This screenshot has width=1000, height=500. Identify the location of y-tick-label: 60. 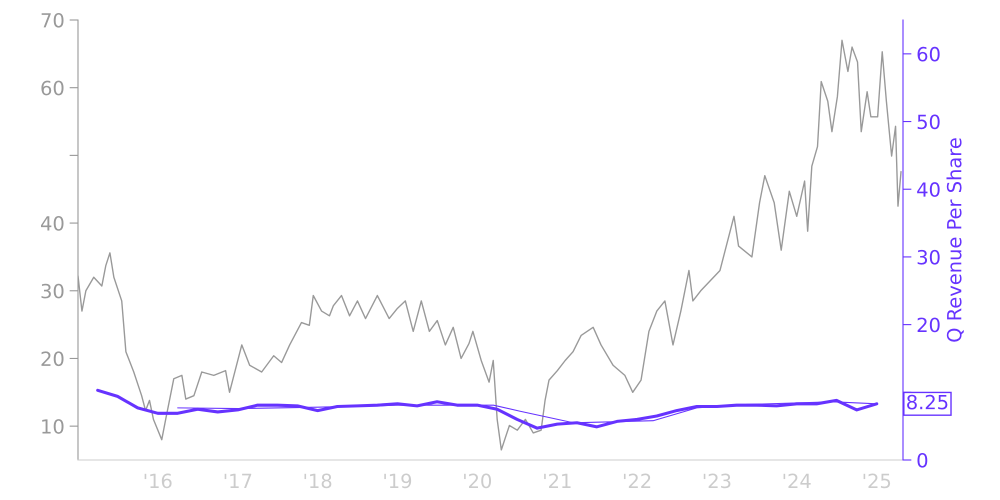
(52, 88).